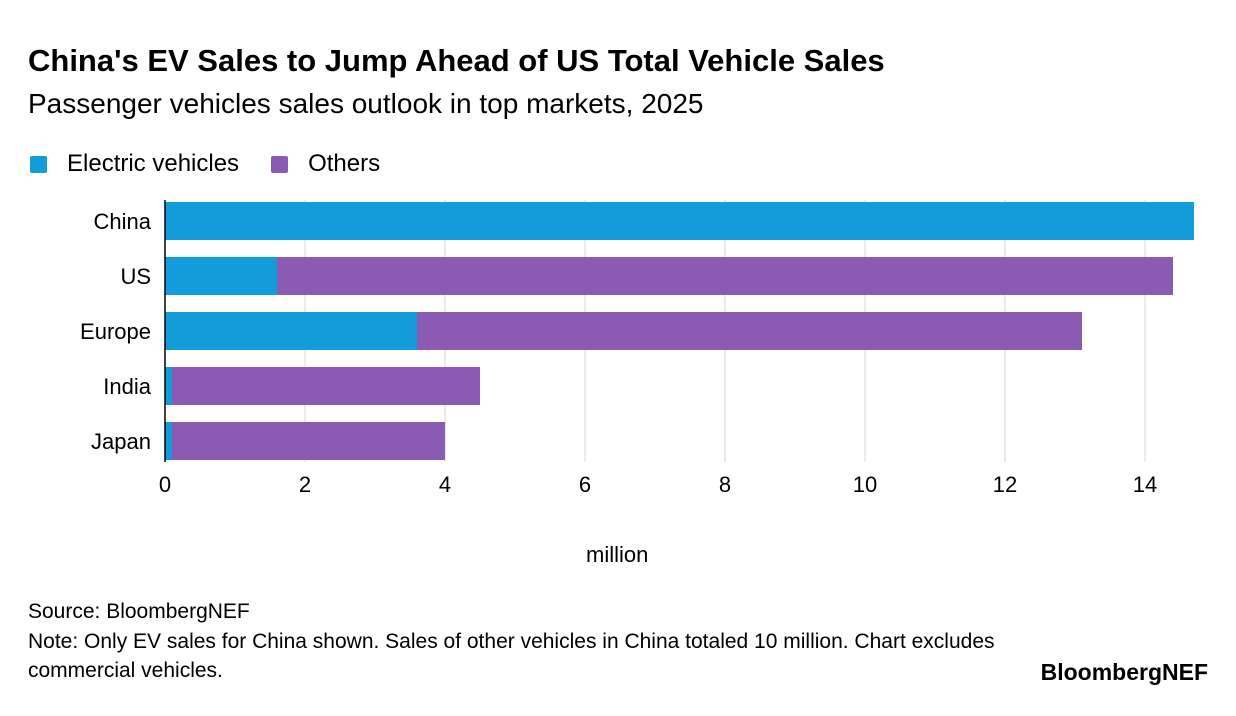 Image resolution: width=1236 pixels, height=716 pixels. Describe the element at coordinates (585, 484) in the screenshot. I see `x-tick-label-6: 6` at that location.